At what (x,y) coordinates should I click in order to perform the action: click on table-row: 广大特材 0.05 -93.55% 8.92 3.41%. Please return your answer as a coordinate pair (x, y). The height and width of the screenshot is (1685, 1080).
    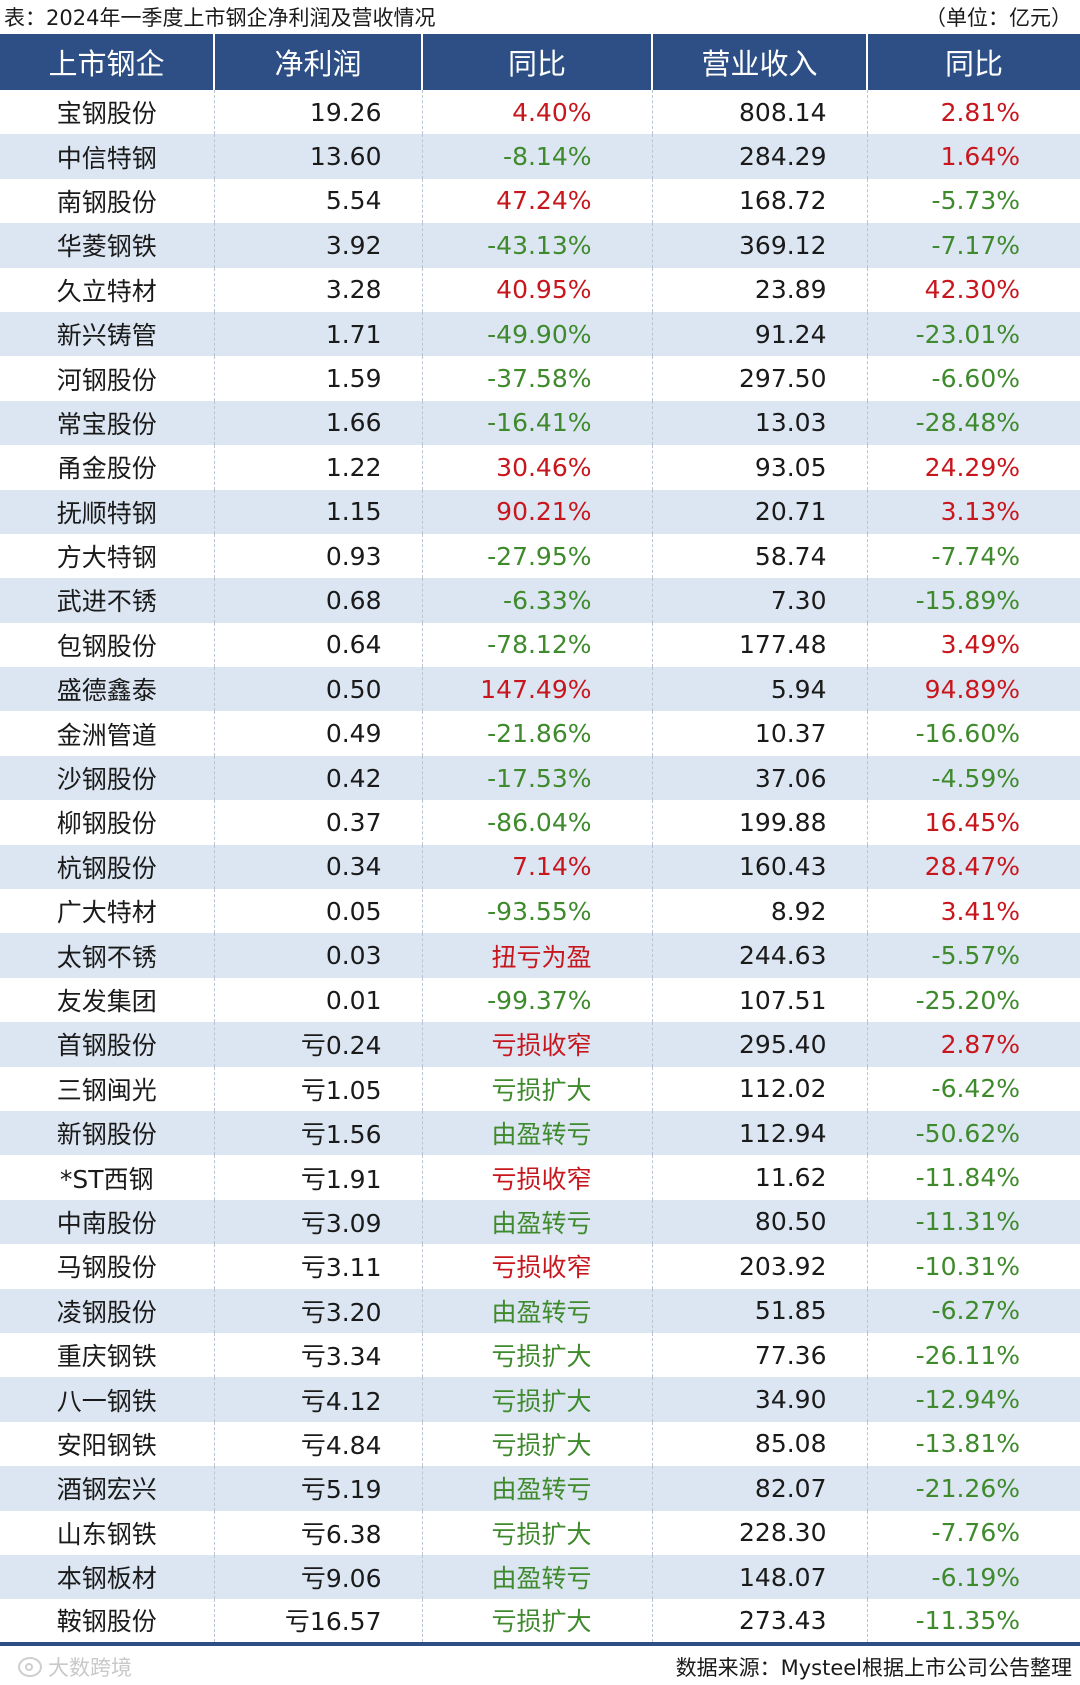
    Looking at the image, I should click on (540, 911).